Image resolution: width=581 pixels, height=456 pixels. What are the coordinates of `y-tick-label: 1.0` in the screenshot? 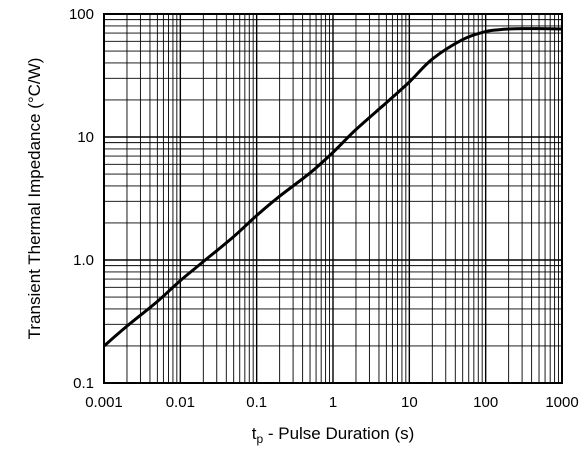 It's located at (83, 260).